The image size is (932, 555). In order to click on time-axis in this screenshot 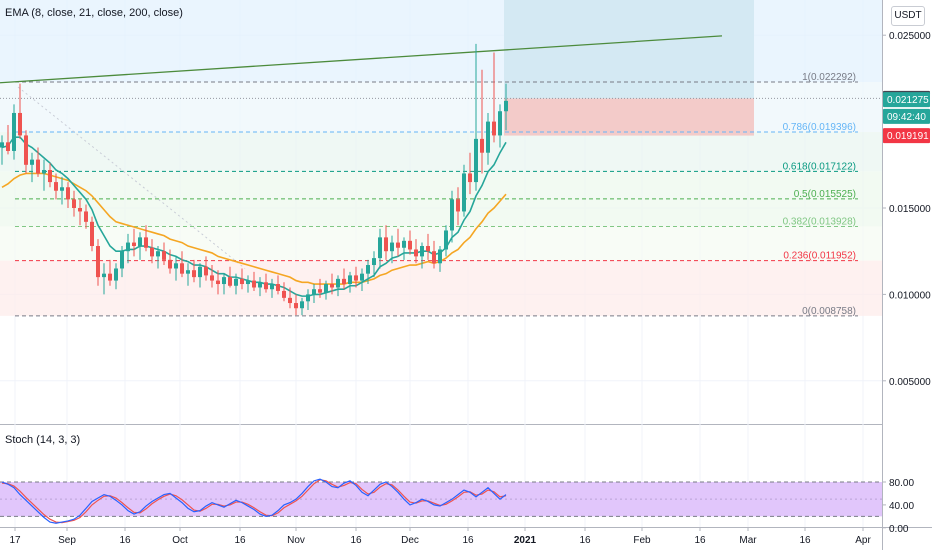, I will do `click(441, 538)`.